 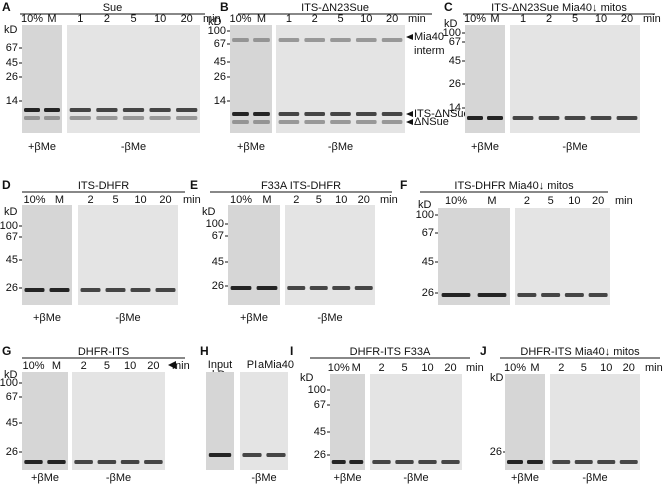 I want to click on panel-letter: E, so click(x=194, y=185).